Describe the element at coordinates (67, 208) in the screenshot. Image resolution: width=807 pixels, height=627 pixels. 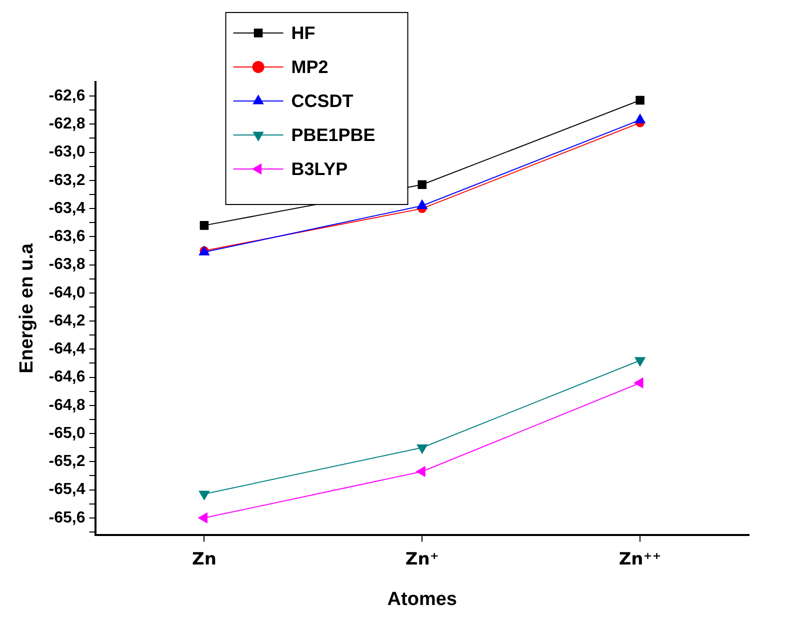
I see `y-tick-label: -63,4` at that location.